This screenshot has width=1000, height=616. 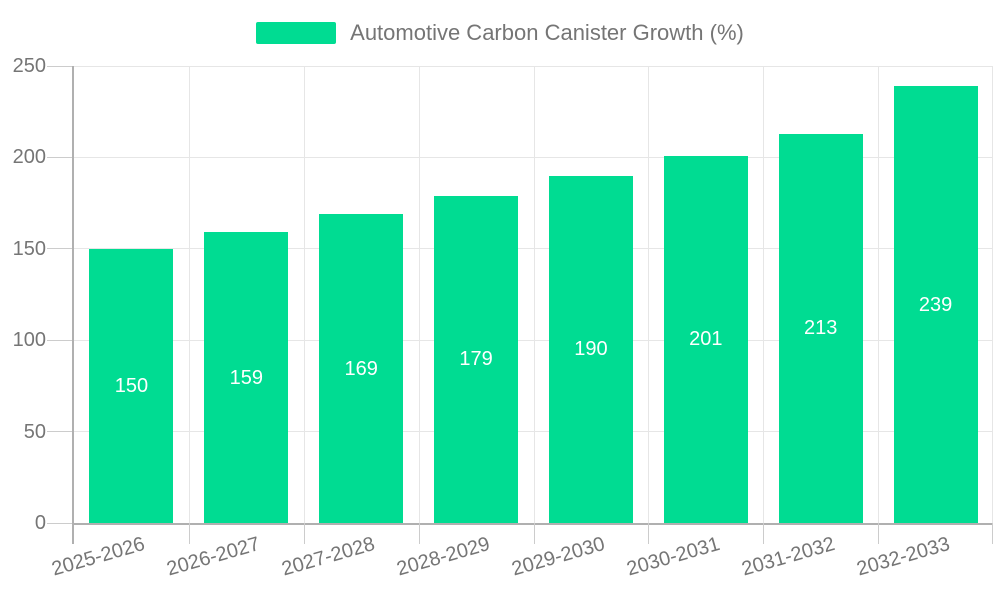 I want to click on bar: 190, so click(x=590, y=349).